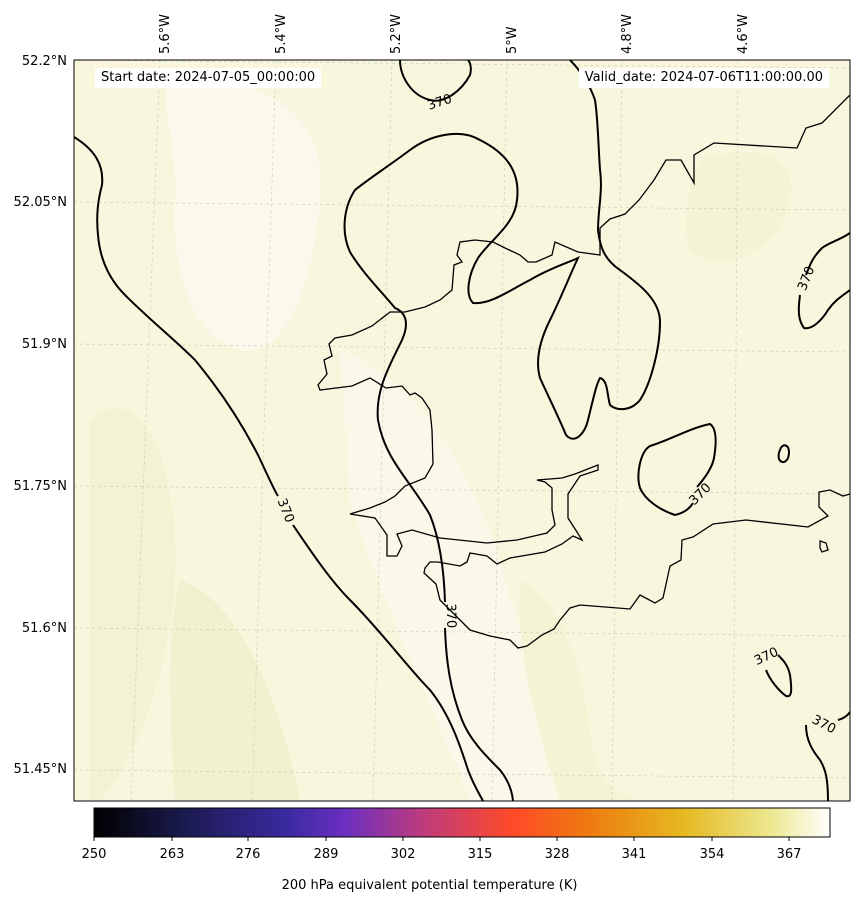 The image size is (859, 907). Describe the element at coordinates (454, 34) in the screenshot. I see `lon-tick-labels: 5.6°W 5.4°W 5.2°W 5°W 4.8°W 4.6°W` at that location.